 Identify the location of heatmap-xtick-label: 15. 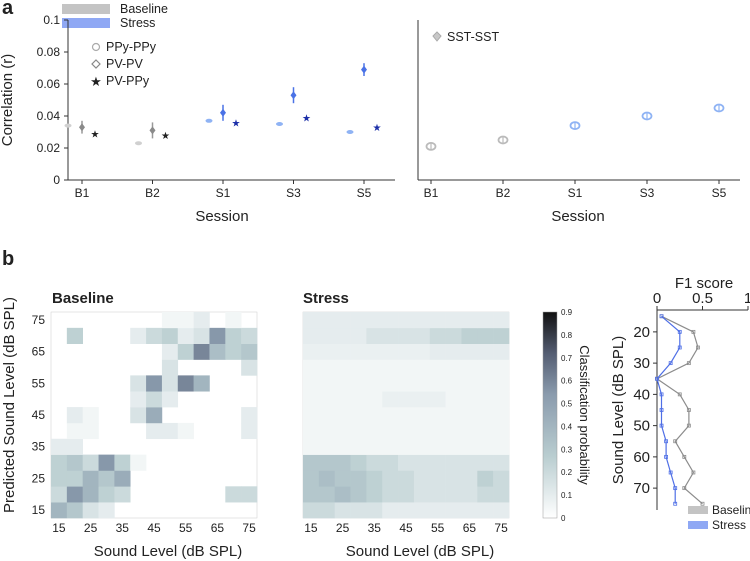
(311, 528).